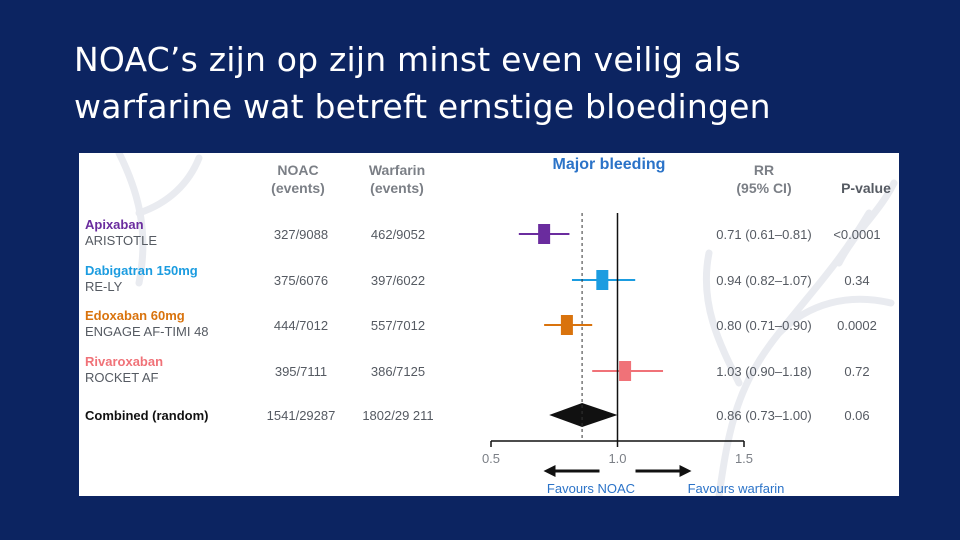 The width and height of the screenshot is (960, 540). What do you see at coordinates (857, 325) in the screenshot?
I see `p-value: 0.0002` at bounding box center [857, 325].